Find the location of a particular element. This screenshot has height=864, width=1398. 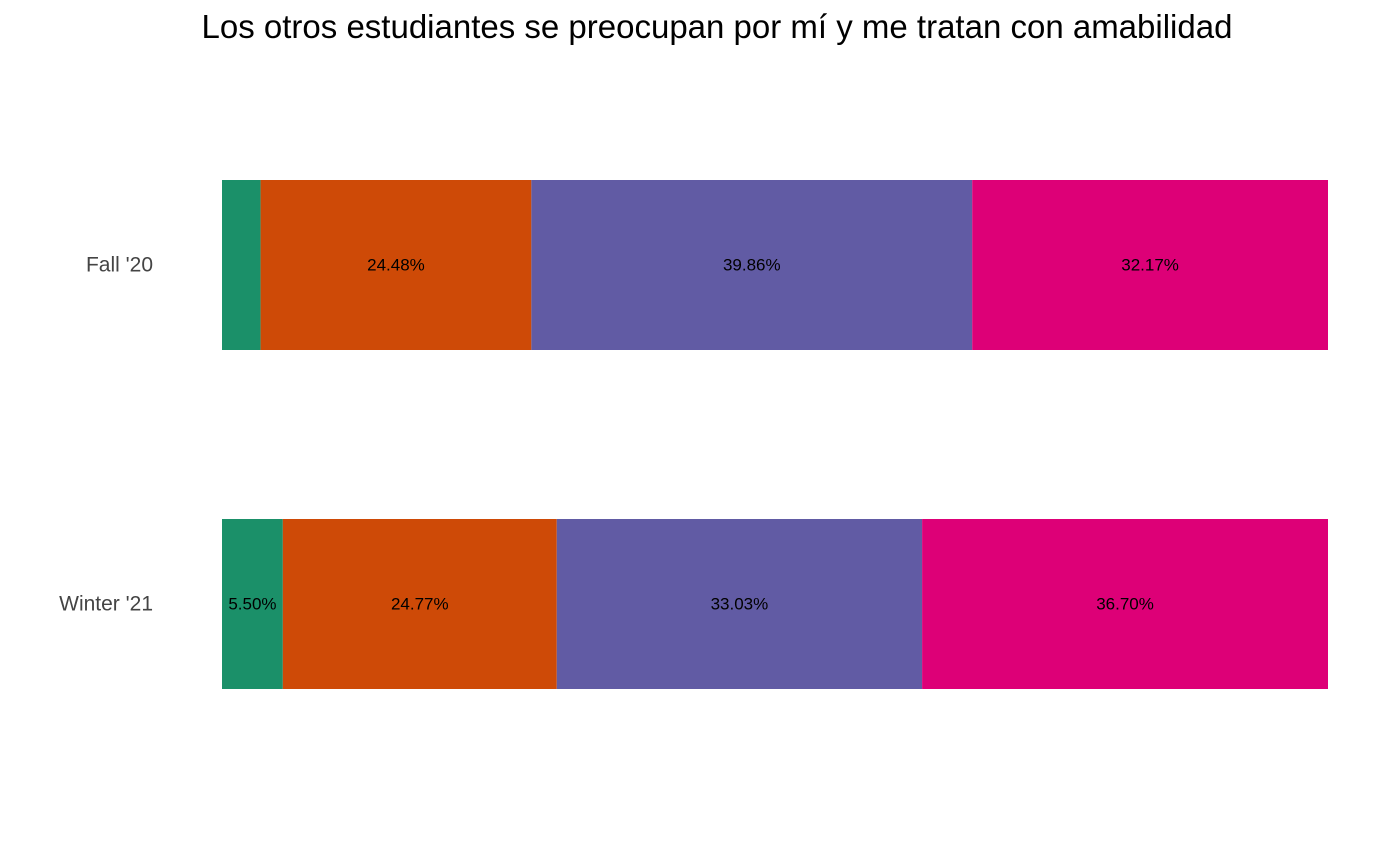

data-label: 5.50% is located at coordinates (252, 604).